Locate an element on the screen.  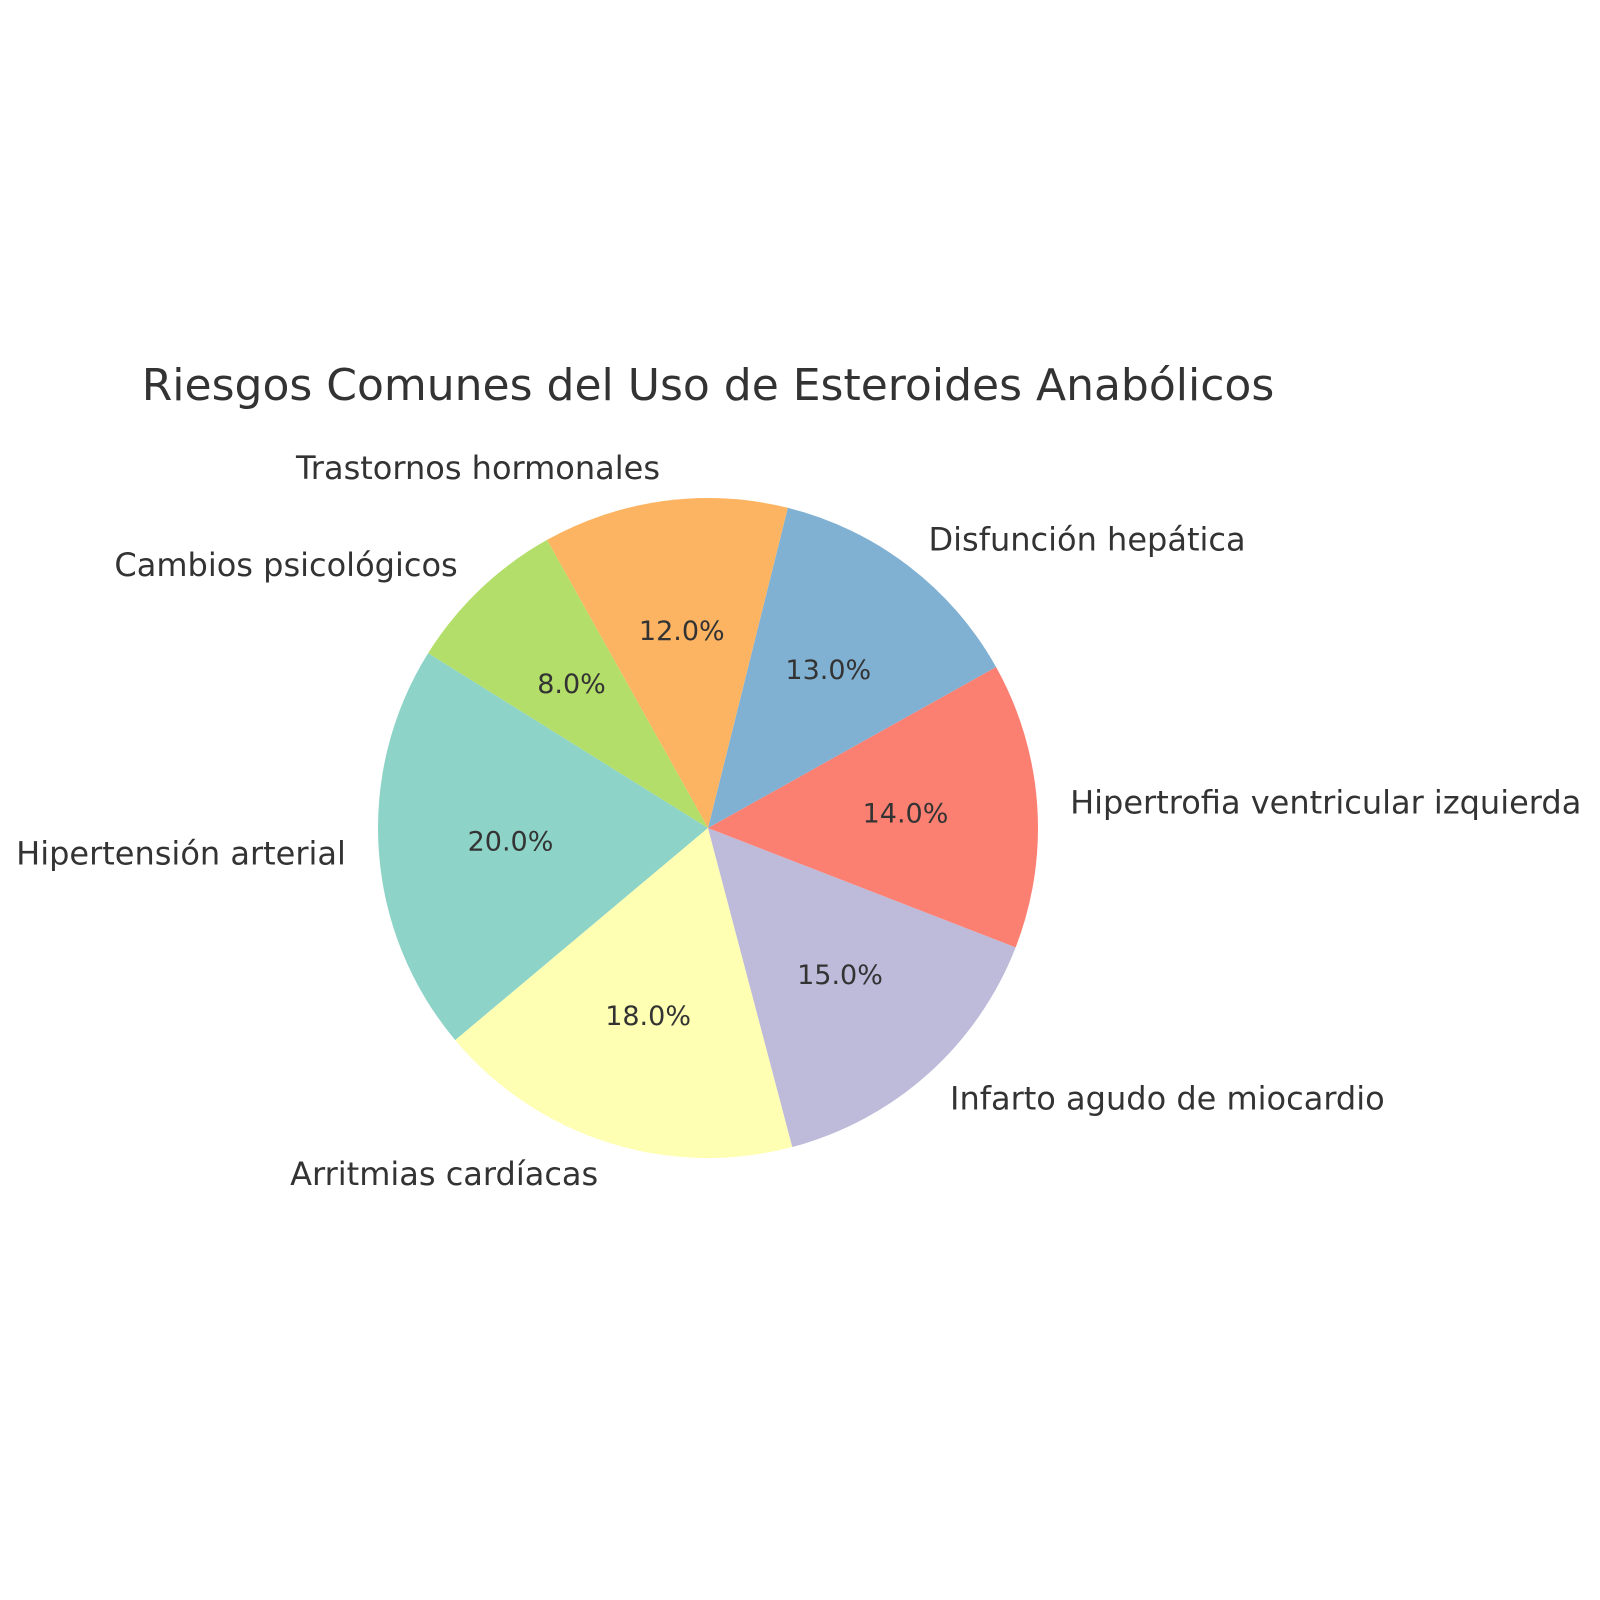
pct-label-hipertrofia-ventricular-izquierda: 14.0% is located at coordinates (906, 814).